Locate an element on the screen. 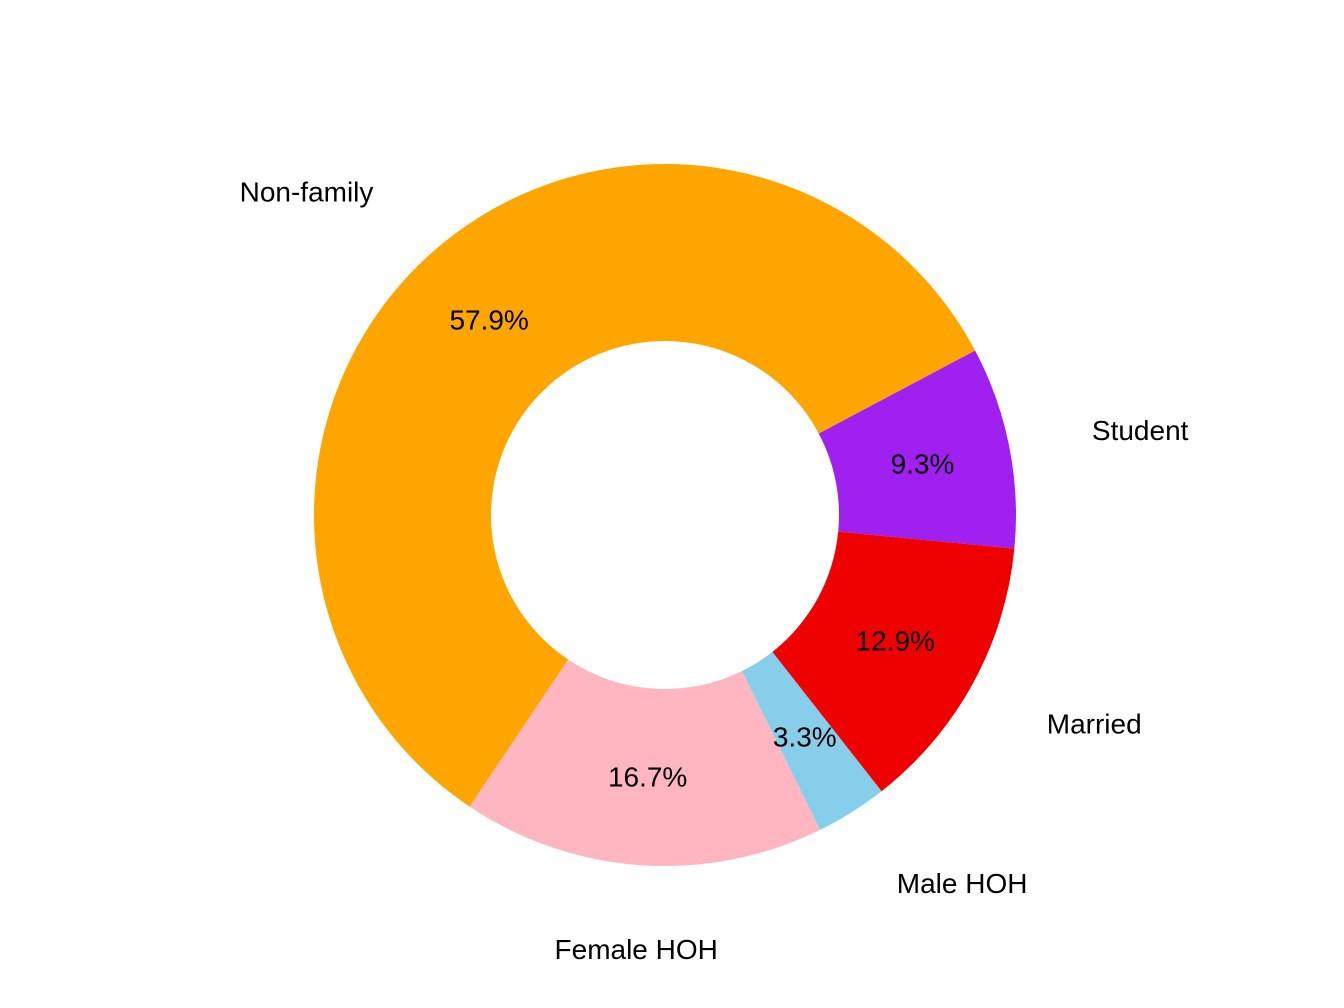  category-label-married: Married is located at coordinates (1094, 723).